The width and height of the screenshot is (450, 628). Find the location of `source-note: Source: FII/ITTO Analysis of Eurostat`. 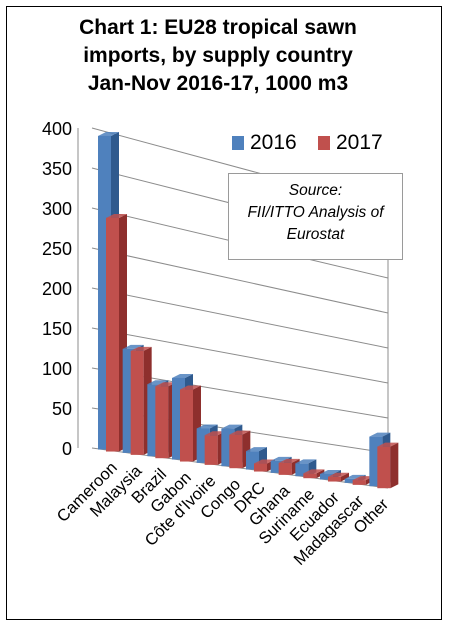

source-note: Source: FII/ITTO Analysis of Eurostat is located at coordinates (315, 216).